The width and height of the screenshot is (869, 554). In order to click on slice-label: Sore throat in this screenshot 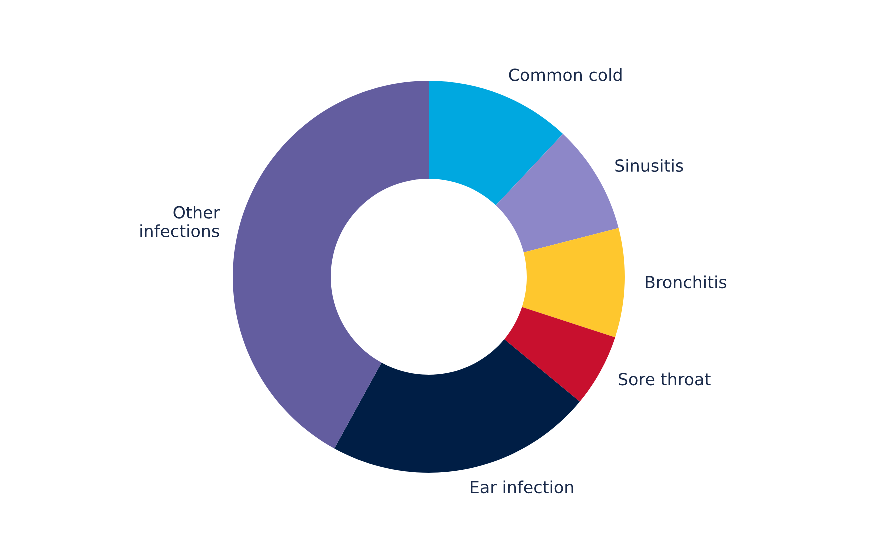, I will do `click(665, 379)`.